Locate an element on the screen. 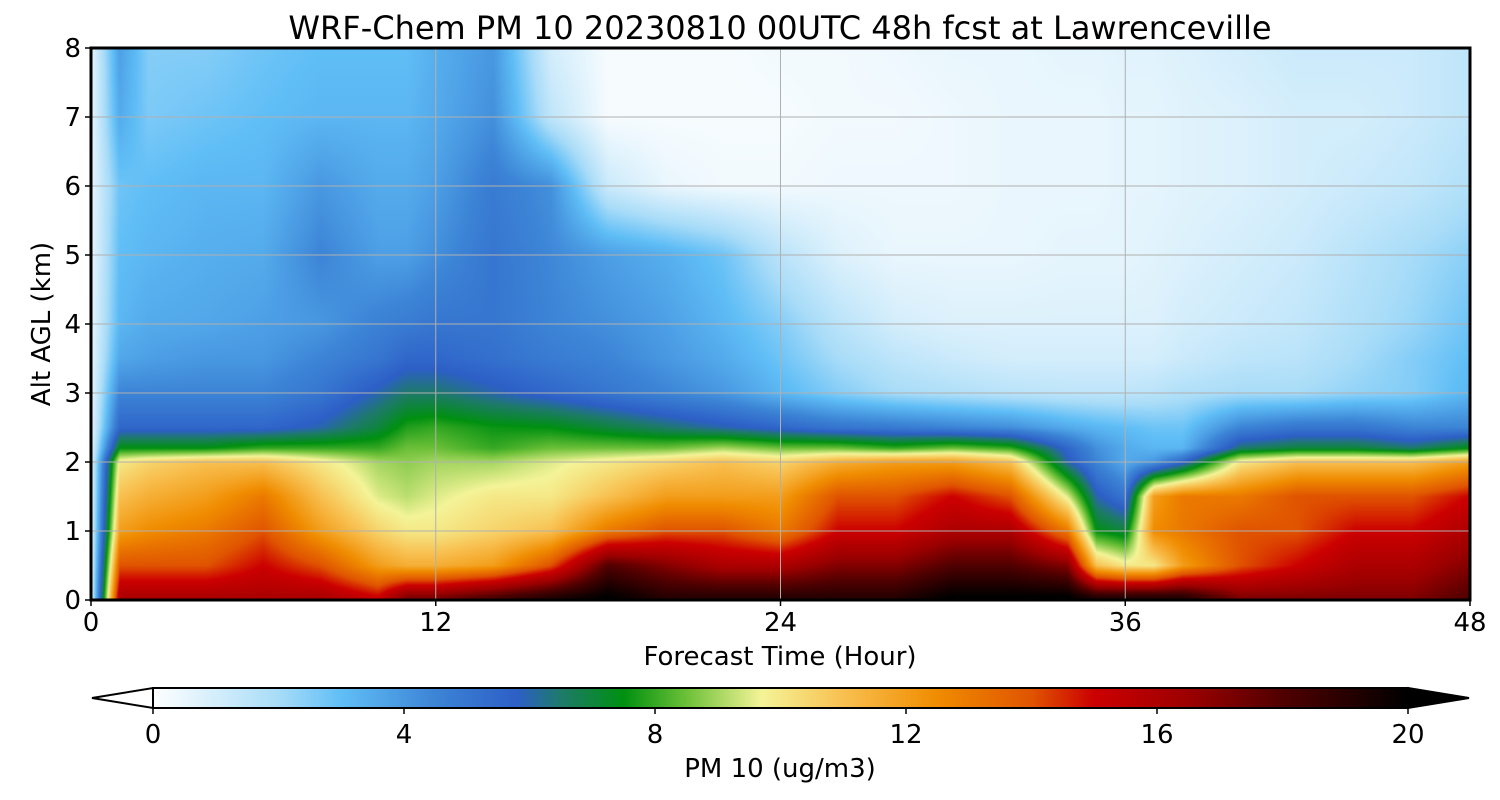  colorbar: 0 4 8 12 16 20 PM 10 (ug/m3) is located at coordinates (780, 735).